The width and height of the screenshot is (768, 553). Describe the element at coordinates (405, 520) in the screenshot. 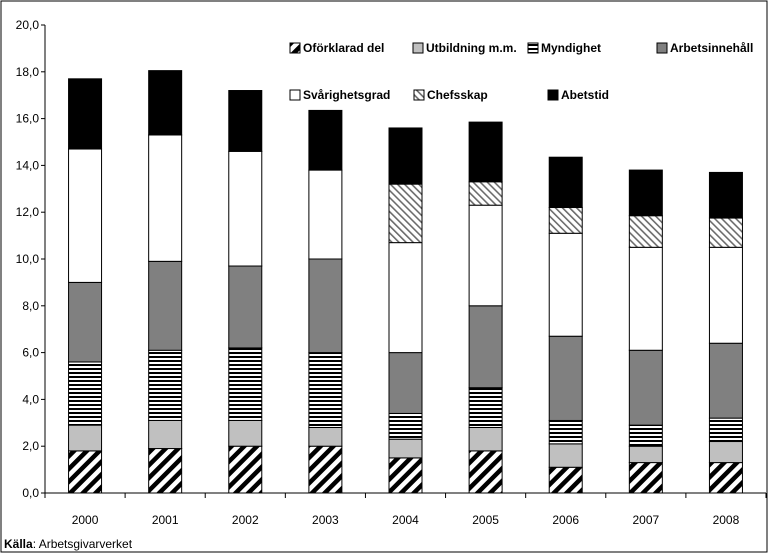

I see `x-tick-label: 2004` at that location.